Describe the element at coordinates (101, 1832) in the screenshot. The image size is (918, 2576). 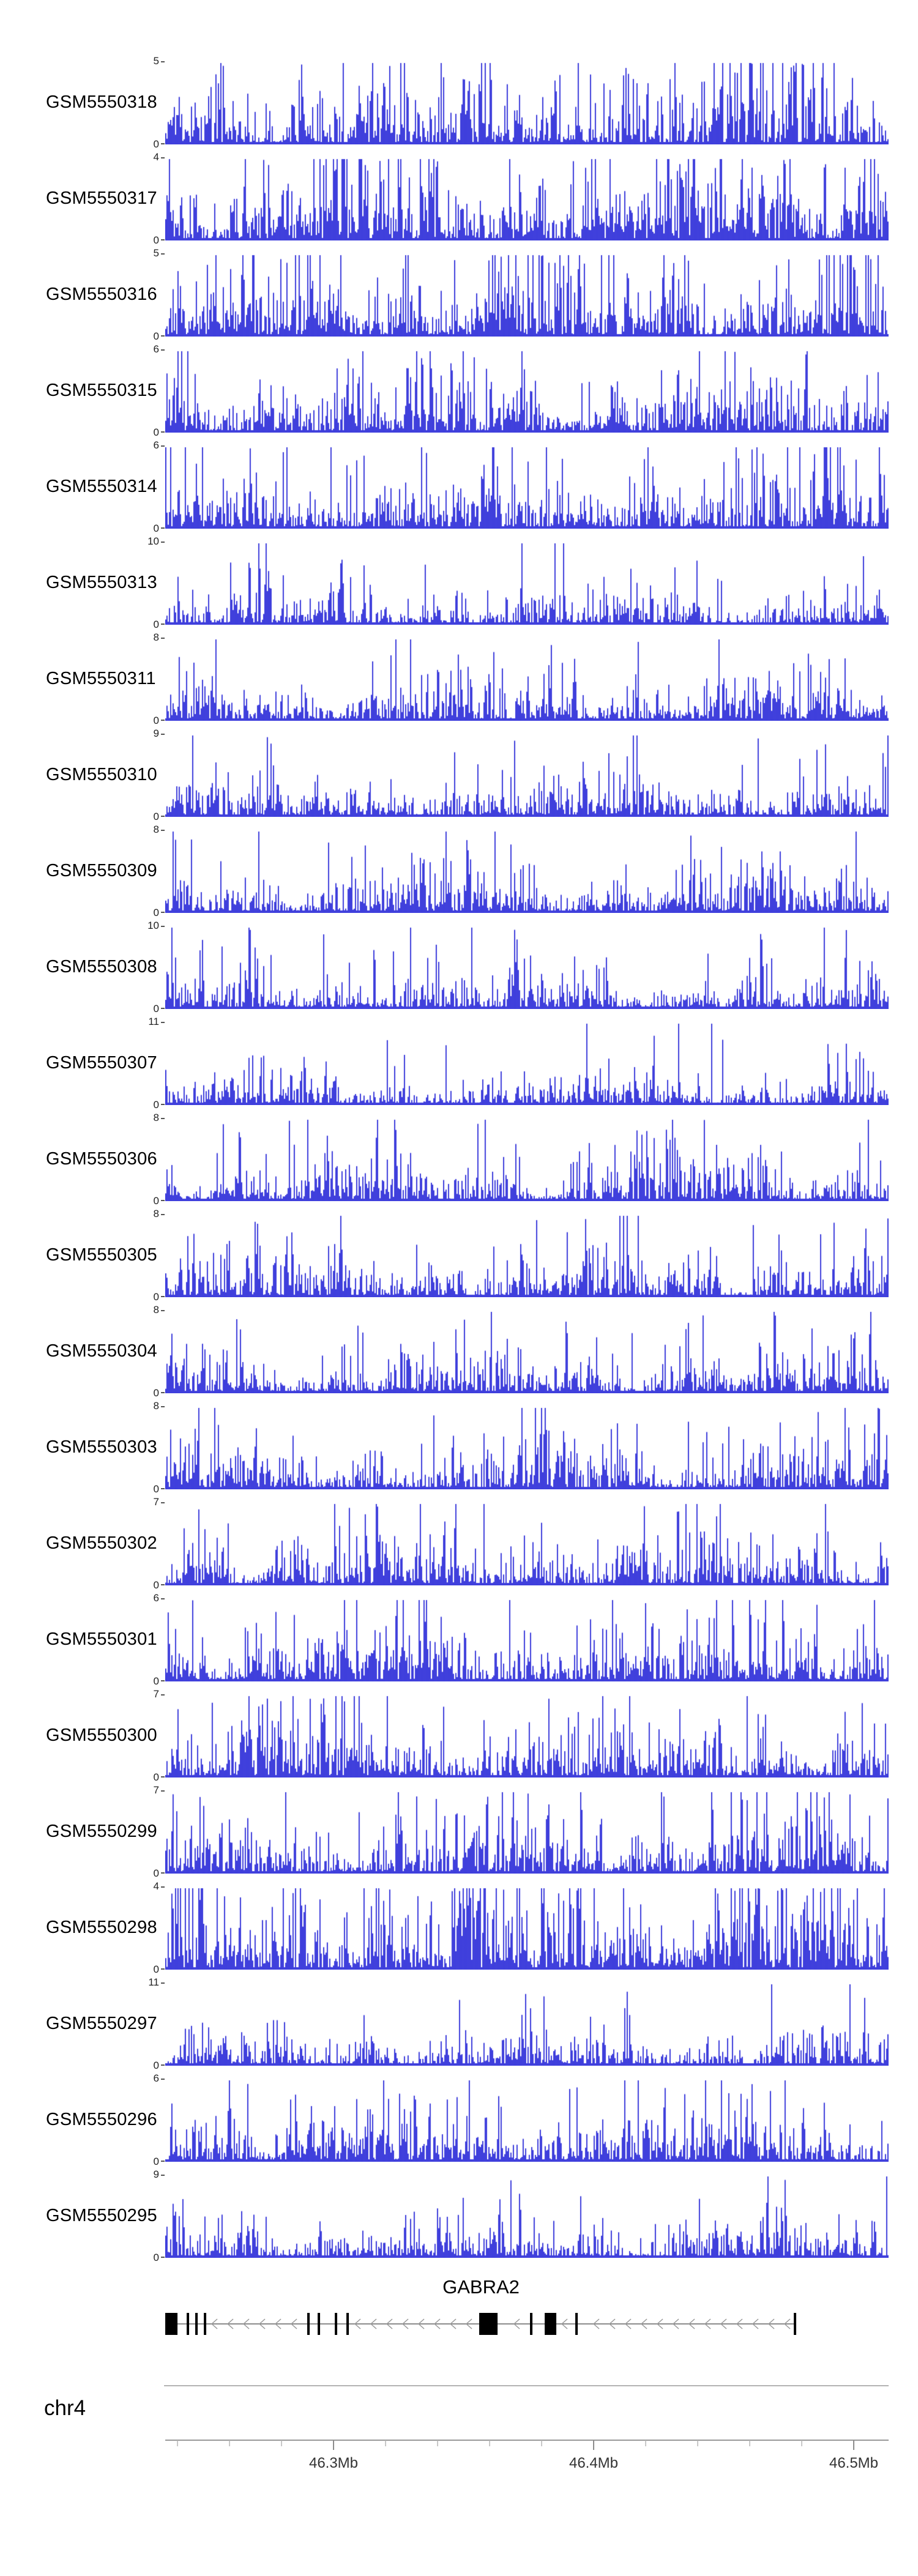
I see `track-label: GSM5550299` at that location.